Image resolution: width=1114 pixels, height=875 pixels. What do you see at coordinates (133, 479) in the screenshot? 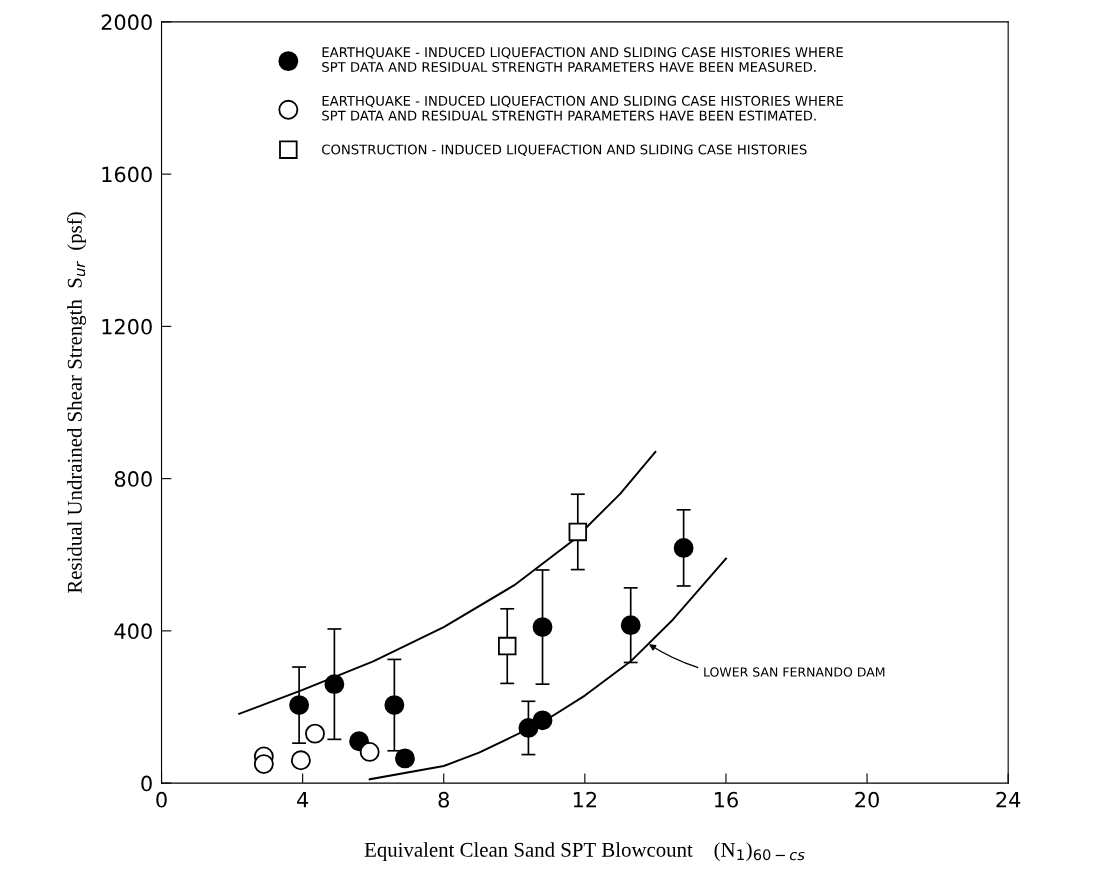
I see `y-tick-label: 800` at bounding box center [133, 479].